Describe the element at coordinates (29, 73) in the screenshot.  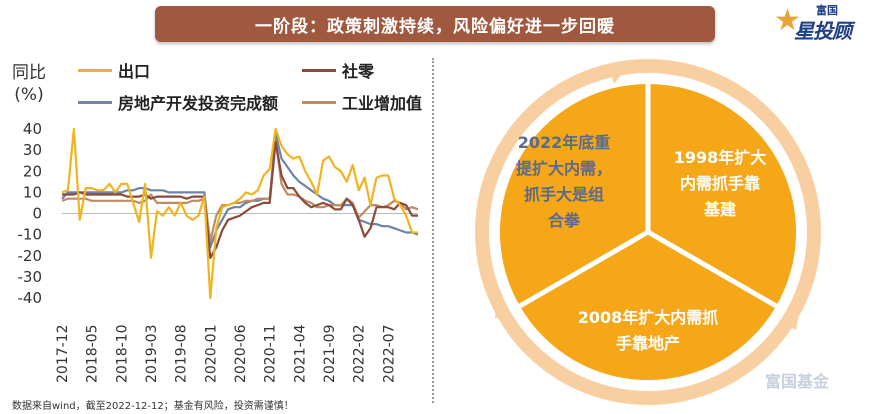
I see `y-axis-label-line: 同比` at that location.